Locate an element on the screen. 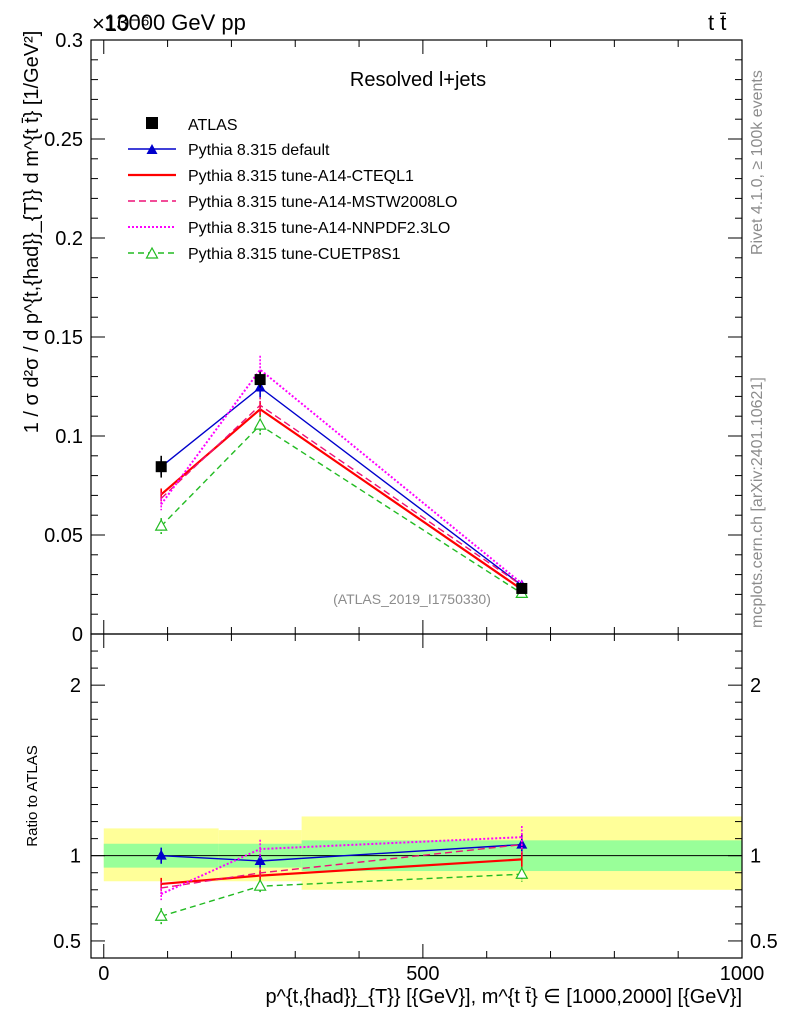 Image resolution: width=786 pixels, height=1024 pixels. main-y-tick-label: 0.15 is located at coordinates (63, 338).